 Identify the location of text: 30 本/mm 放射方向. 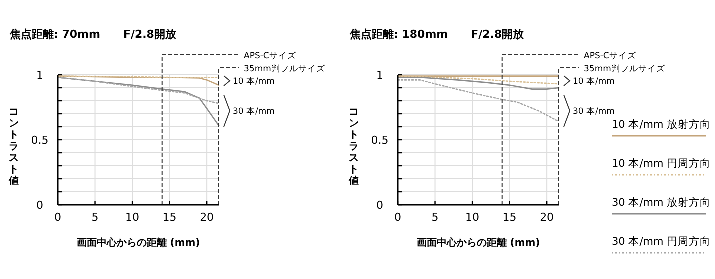
(662, 202).